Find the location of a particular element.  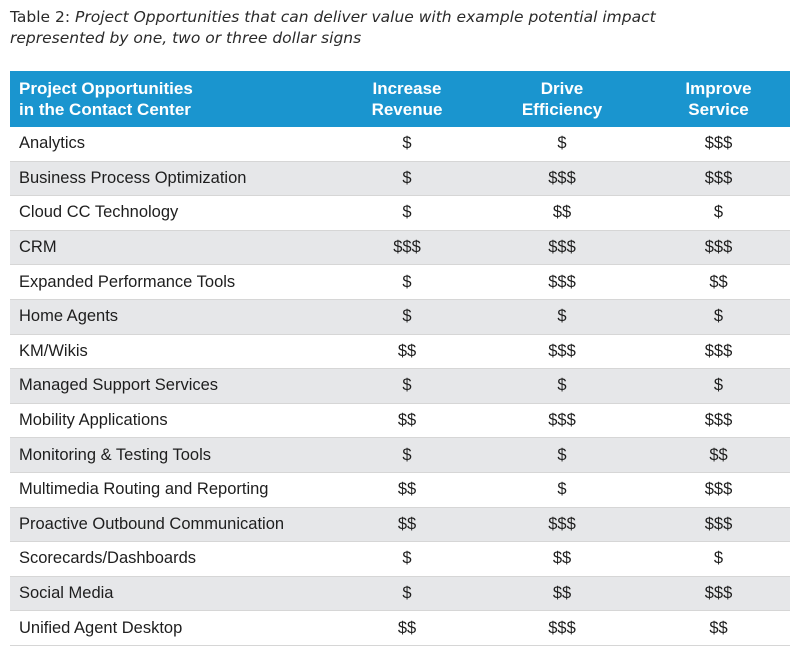

cell-project-name: Social Media is located at coordinates (66, 593).